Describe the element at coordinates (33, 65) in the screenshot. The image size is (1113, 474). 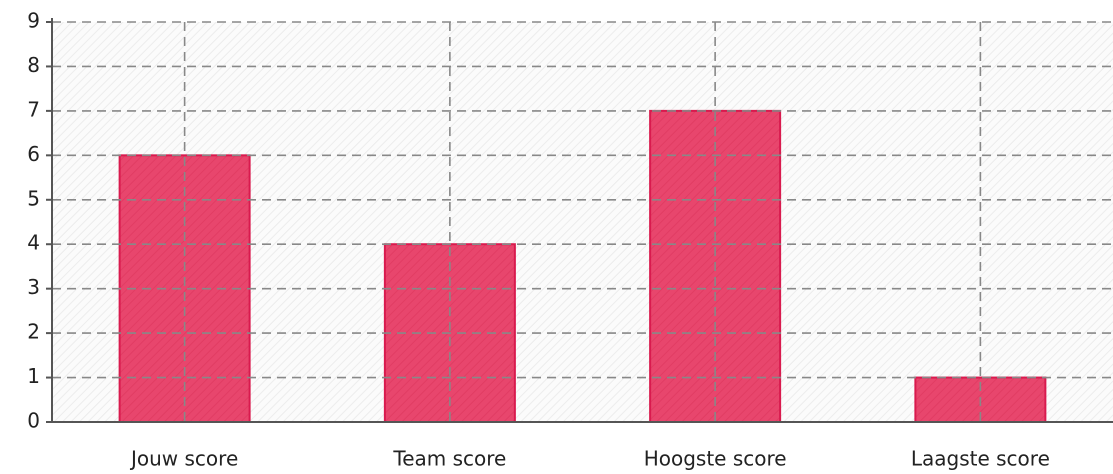
I see `y-tick-label: 8` at that location.